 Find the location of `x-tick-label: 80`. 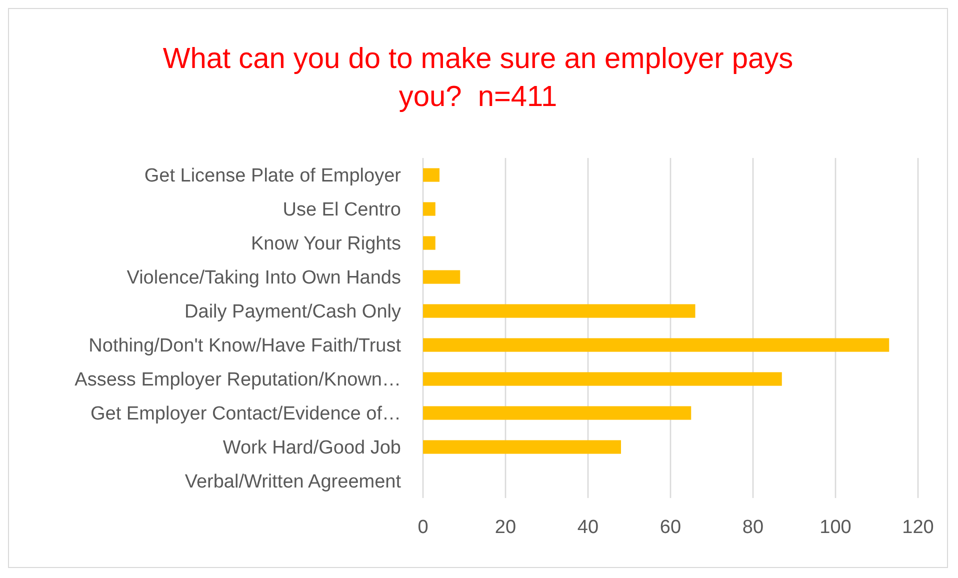

x-tick-label: 80 is located at coordinates (753, 527).